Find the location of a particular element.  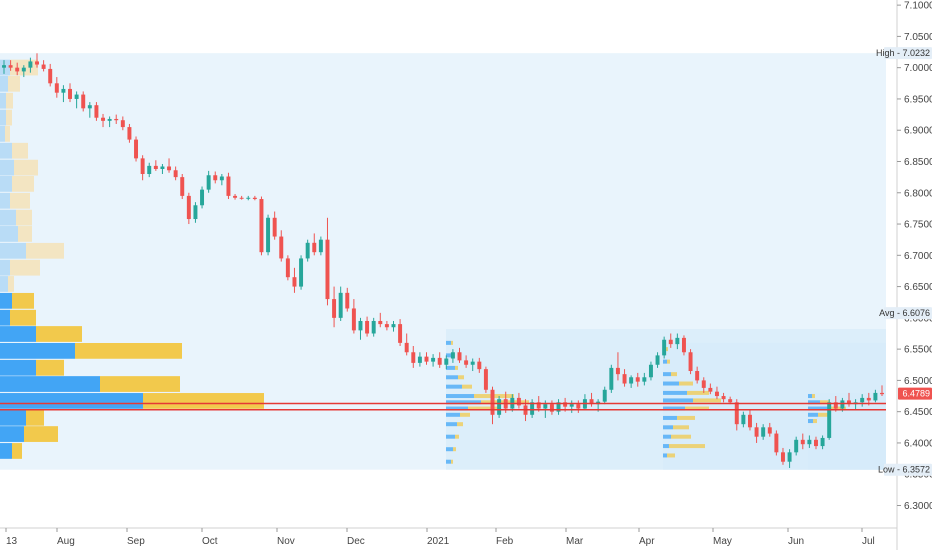

x-axis: 13 Aug Sep Oct Nov Dec 2021 Feb Mar Apr May Jun Jul is located at coordinates (448, 537).